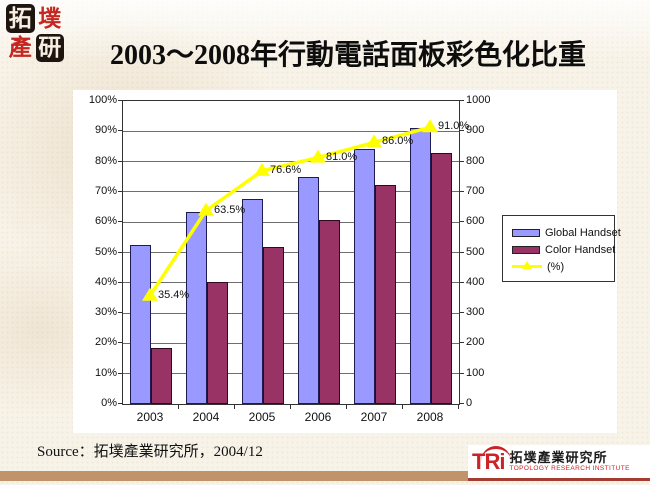 This screenshot has width=650, height=485. What do you see at coordinates (475, 312) in the screenshot?
I see `y-axis-right-tick-label: 300` at bounding box center [475, 312].